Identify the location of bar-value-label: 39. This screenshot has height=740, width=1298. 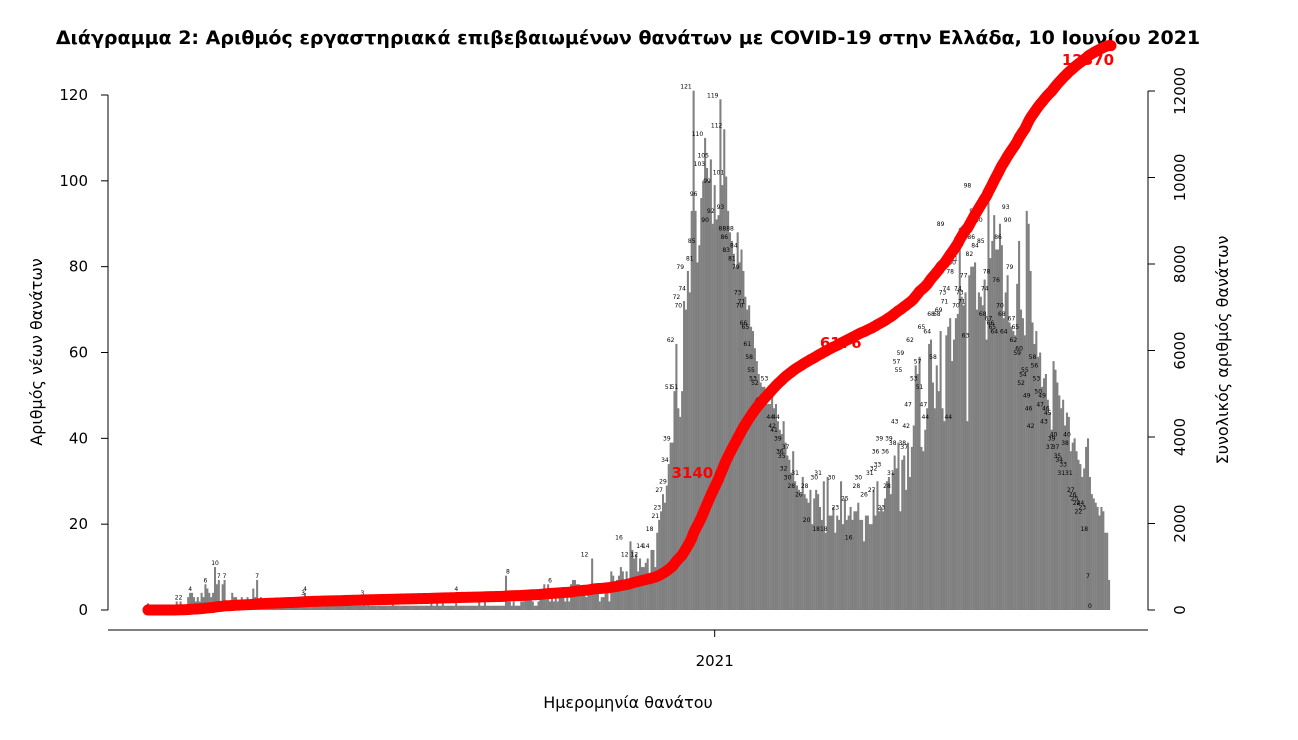
(778, 439).